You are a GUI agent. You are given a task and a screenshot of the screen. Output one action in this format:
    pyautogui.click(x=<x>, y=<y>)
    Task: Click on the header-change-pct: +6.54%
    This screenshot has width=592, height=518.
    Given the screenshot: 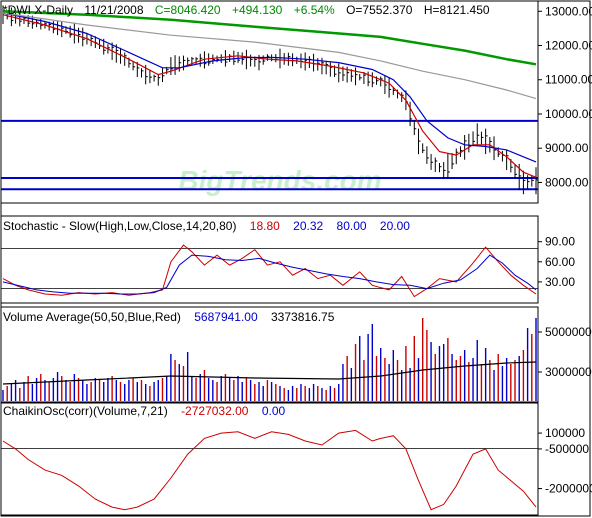 What is the action you would take?
    pyautogui.click(x=314, y=10)
    